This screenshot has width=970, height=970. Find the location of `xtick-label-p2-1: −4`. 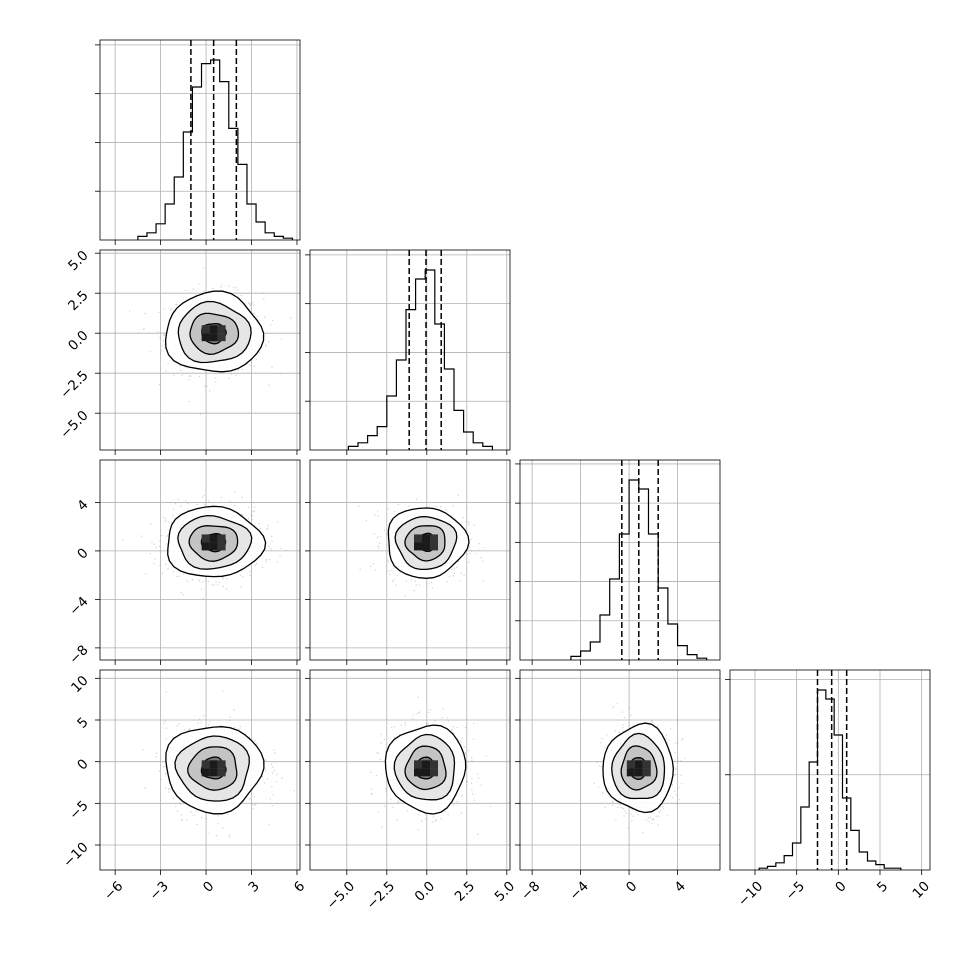

xtick-label-p2-1: −4 is located at coordinates (579, 890).